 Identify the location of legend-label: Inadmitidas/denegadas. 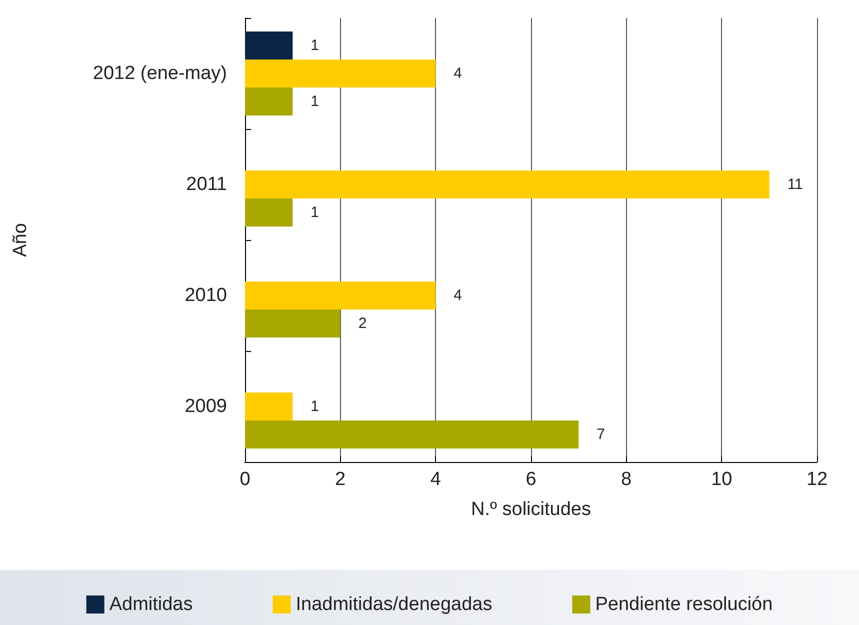
(394, 604).